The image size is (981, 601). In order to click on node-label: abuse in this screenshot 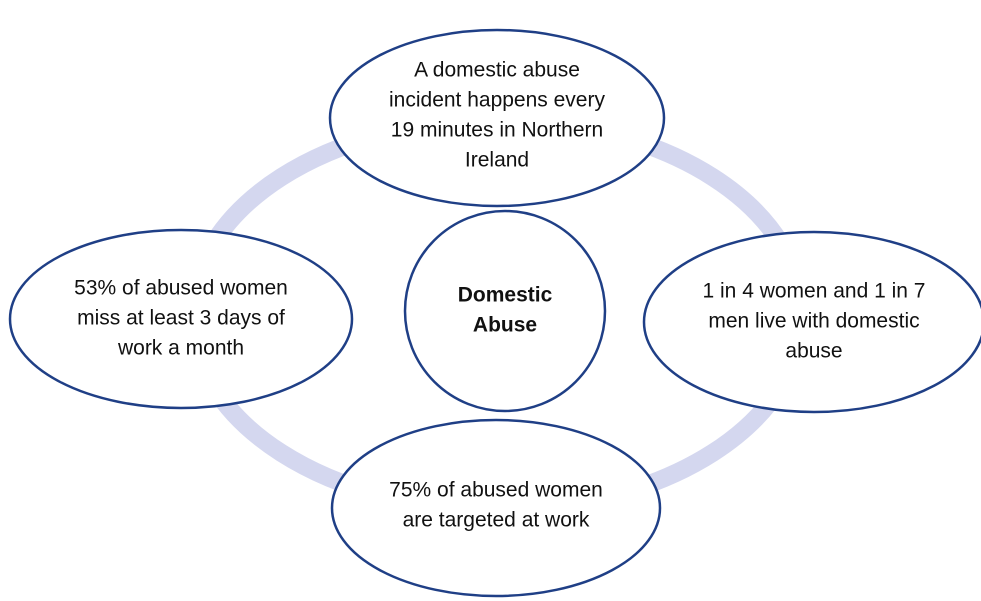, I will do `click(813, 351)`.